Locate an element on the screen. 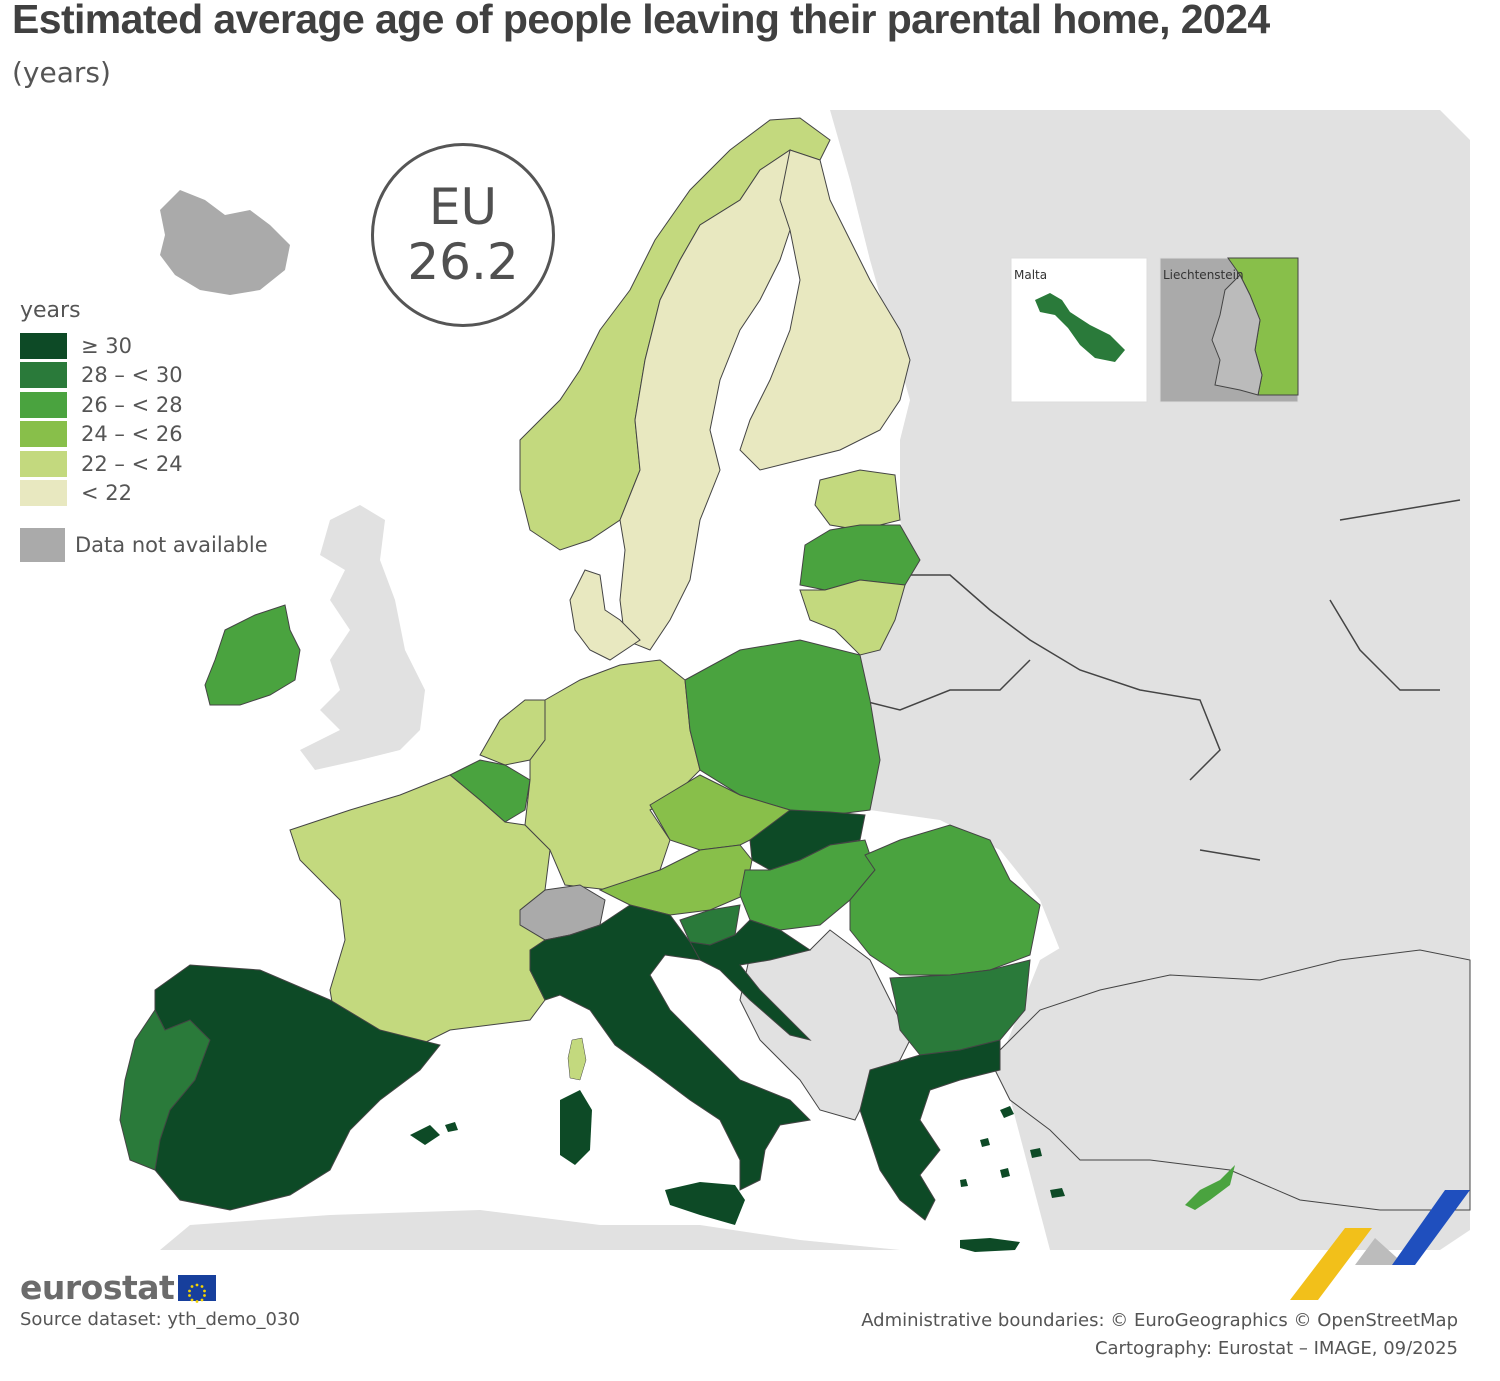 The width and height of the screenshot is (1500, 1381). legend-label: 22 – < 24 is located at coordinates (132, 463).